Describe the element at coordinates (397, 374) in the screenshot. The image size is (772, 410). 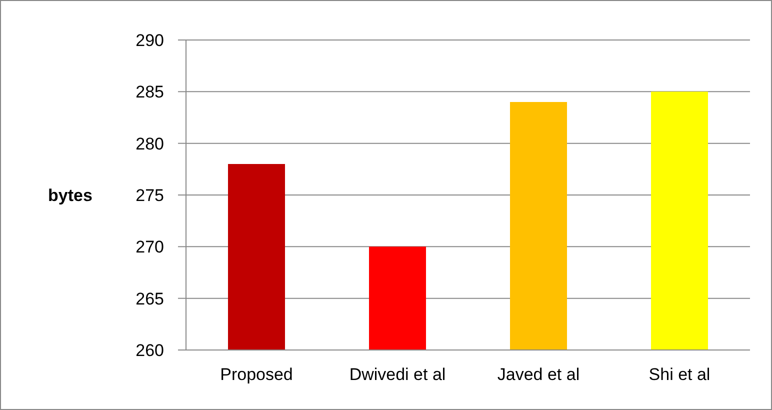
I see `x-tick-label: Dwivedi et al` at that location.